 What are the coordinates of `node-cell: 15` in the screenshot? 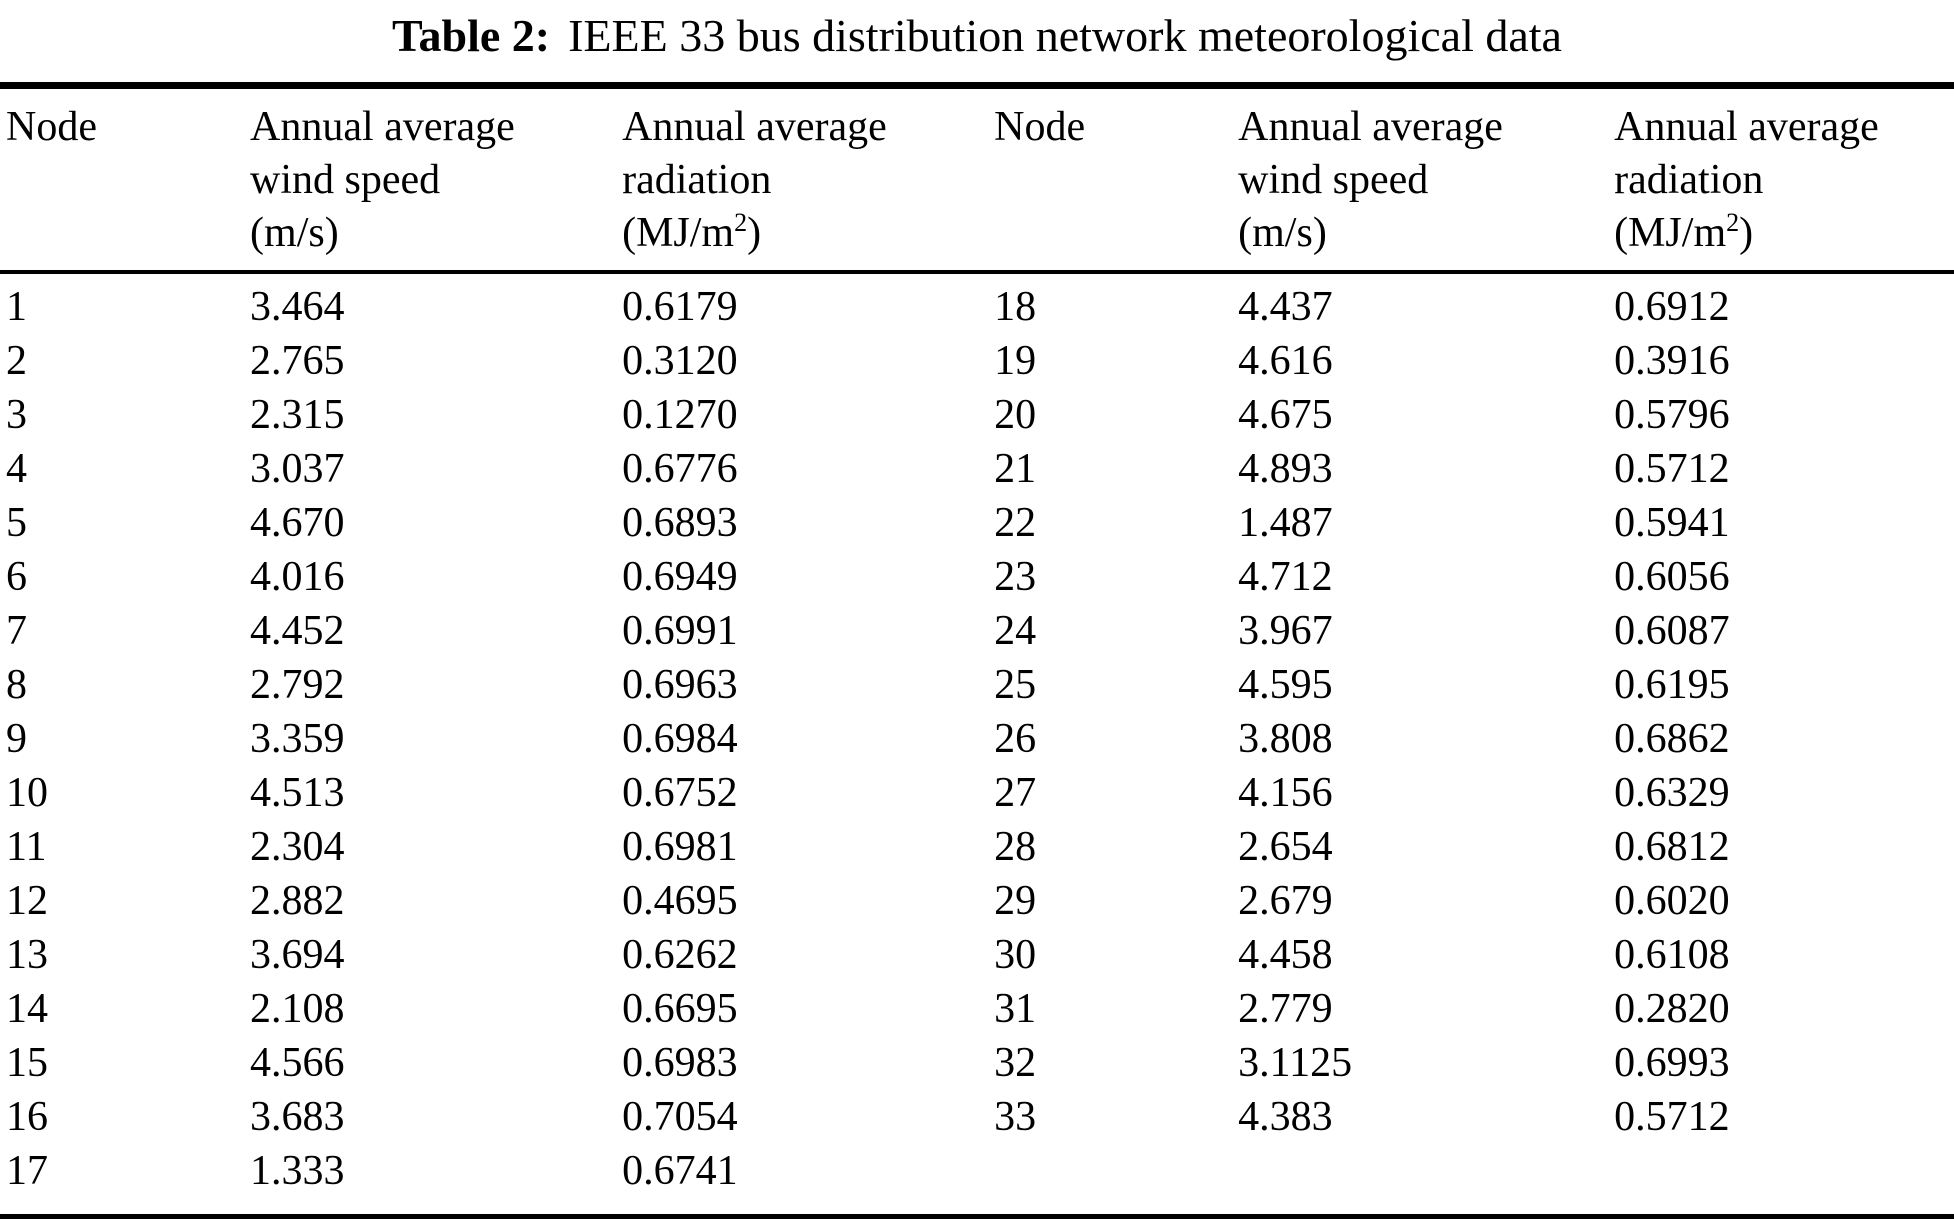 It's located at (27, 1063).